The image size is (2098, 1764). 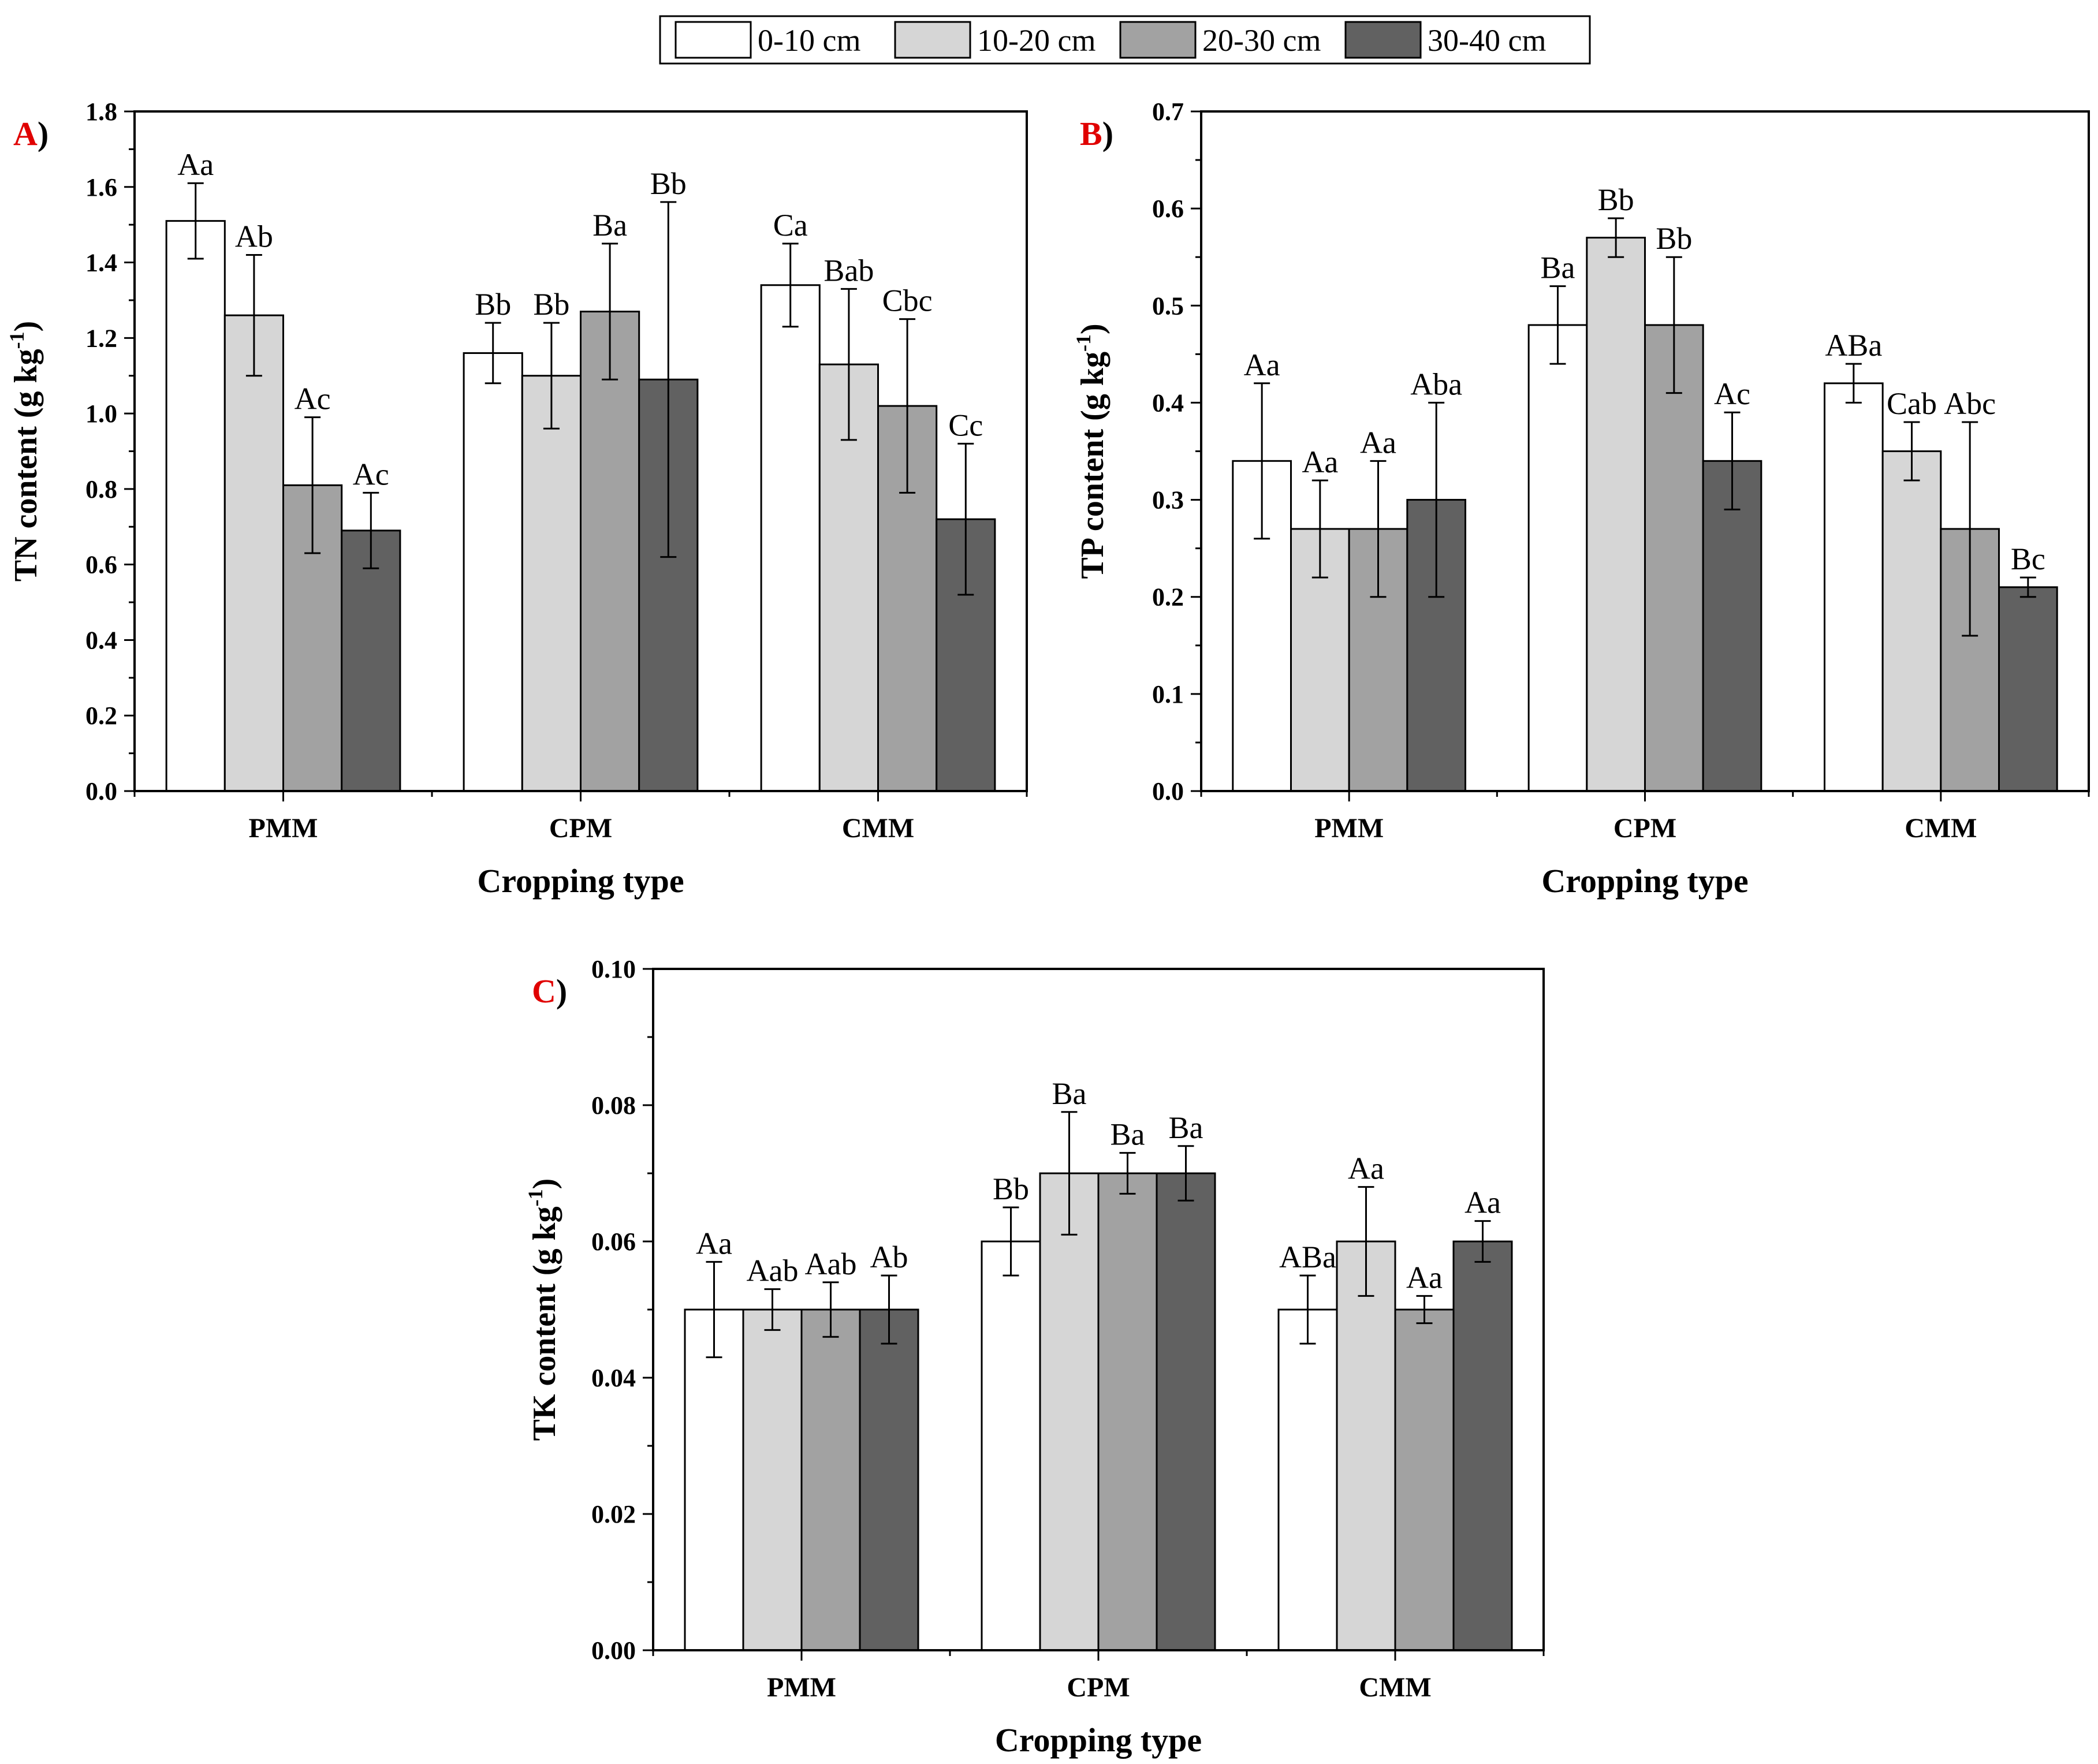 I want to click on significance-label-p2-c1-s3: Ba, so click(x=1186, y=1127).